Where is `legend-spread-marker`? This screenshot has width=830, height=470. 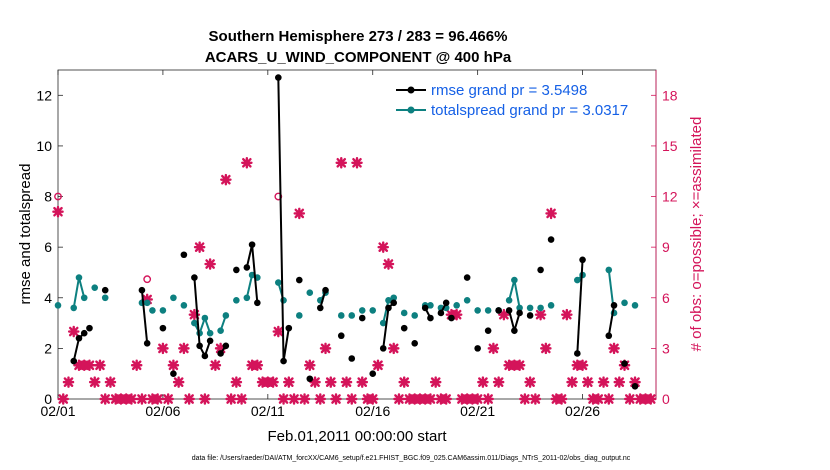
legend-spread-marker is located at coordinates (411, 110).